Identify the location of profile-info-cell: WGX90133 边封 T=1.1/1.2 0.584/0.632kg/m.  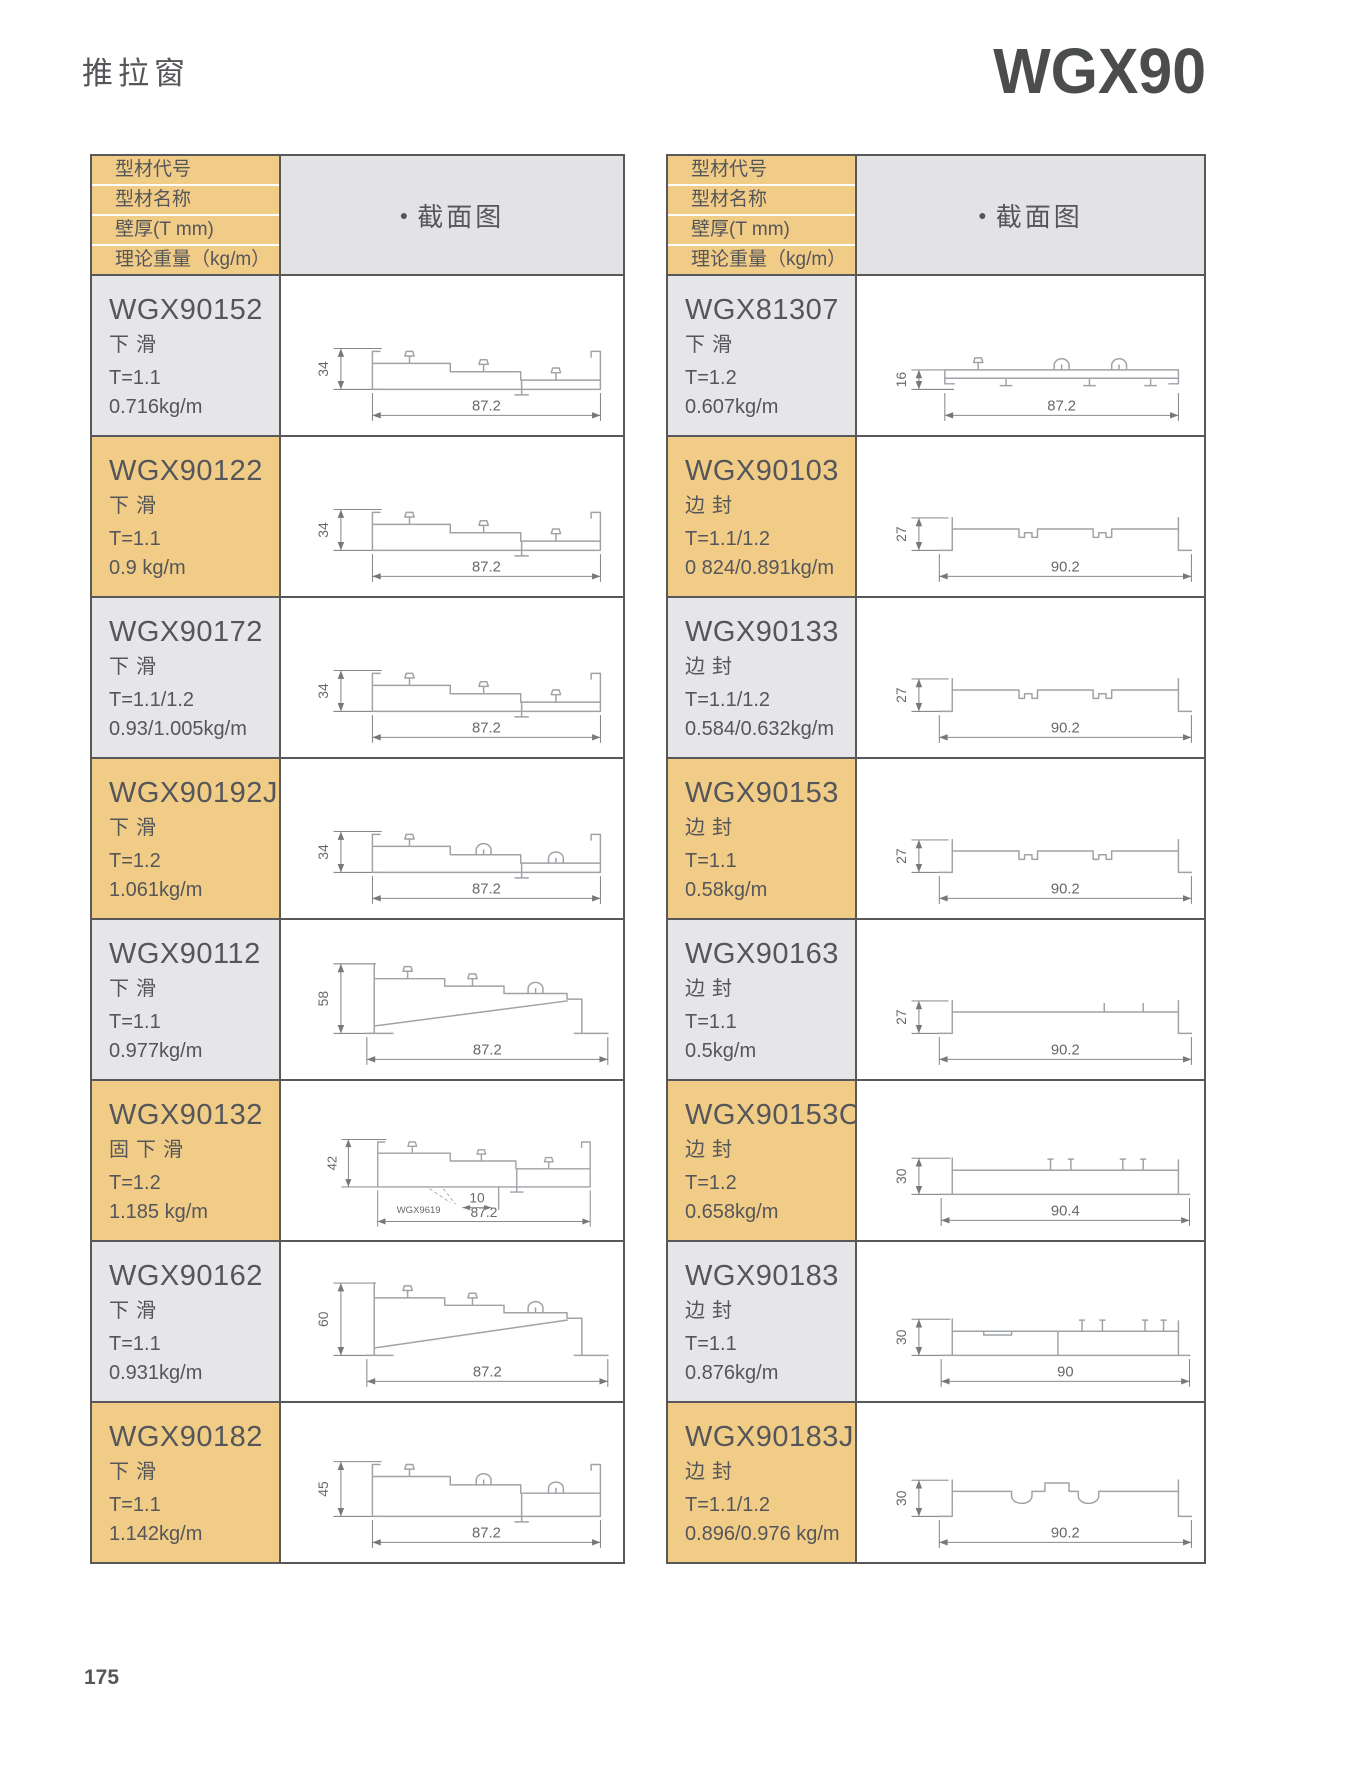
(761, 677).